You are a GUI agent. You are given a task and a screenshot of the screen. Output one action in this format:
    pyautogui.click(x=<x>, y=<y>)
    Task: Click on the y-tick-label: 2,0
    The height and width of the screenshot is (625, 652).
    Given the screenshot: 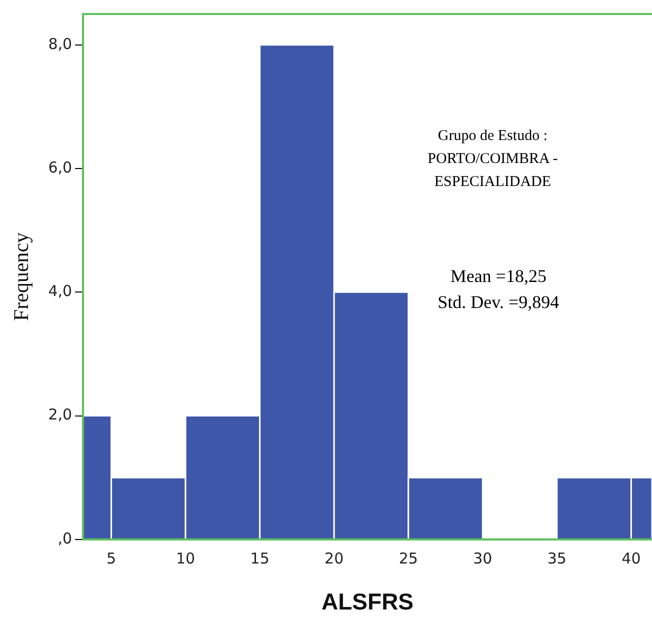 What is the action you would take?
    pyautogui.click(x=60, y=415)
    